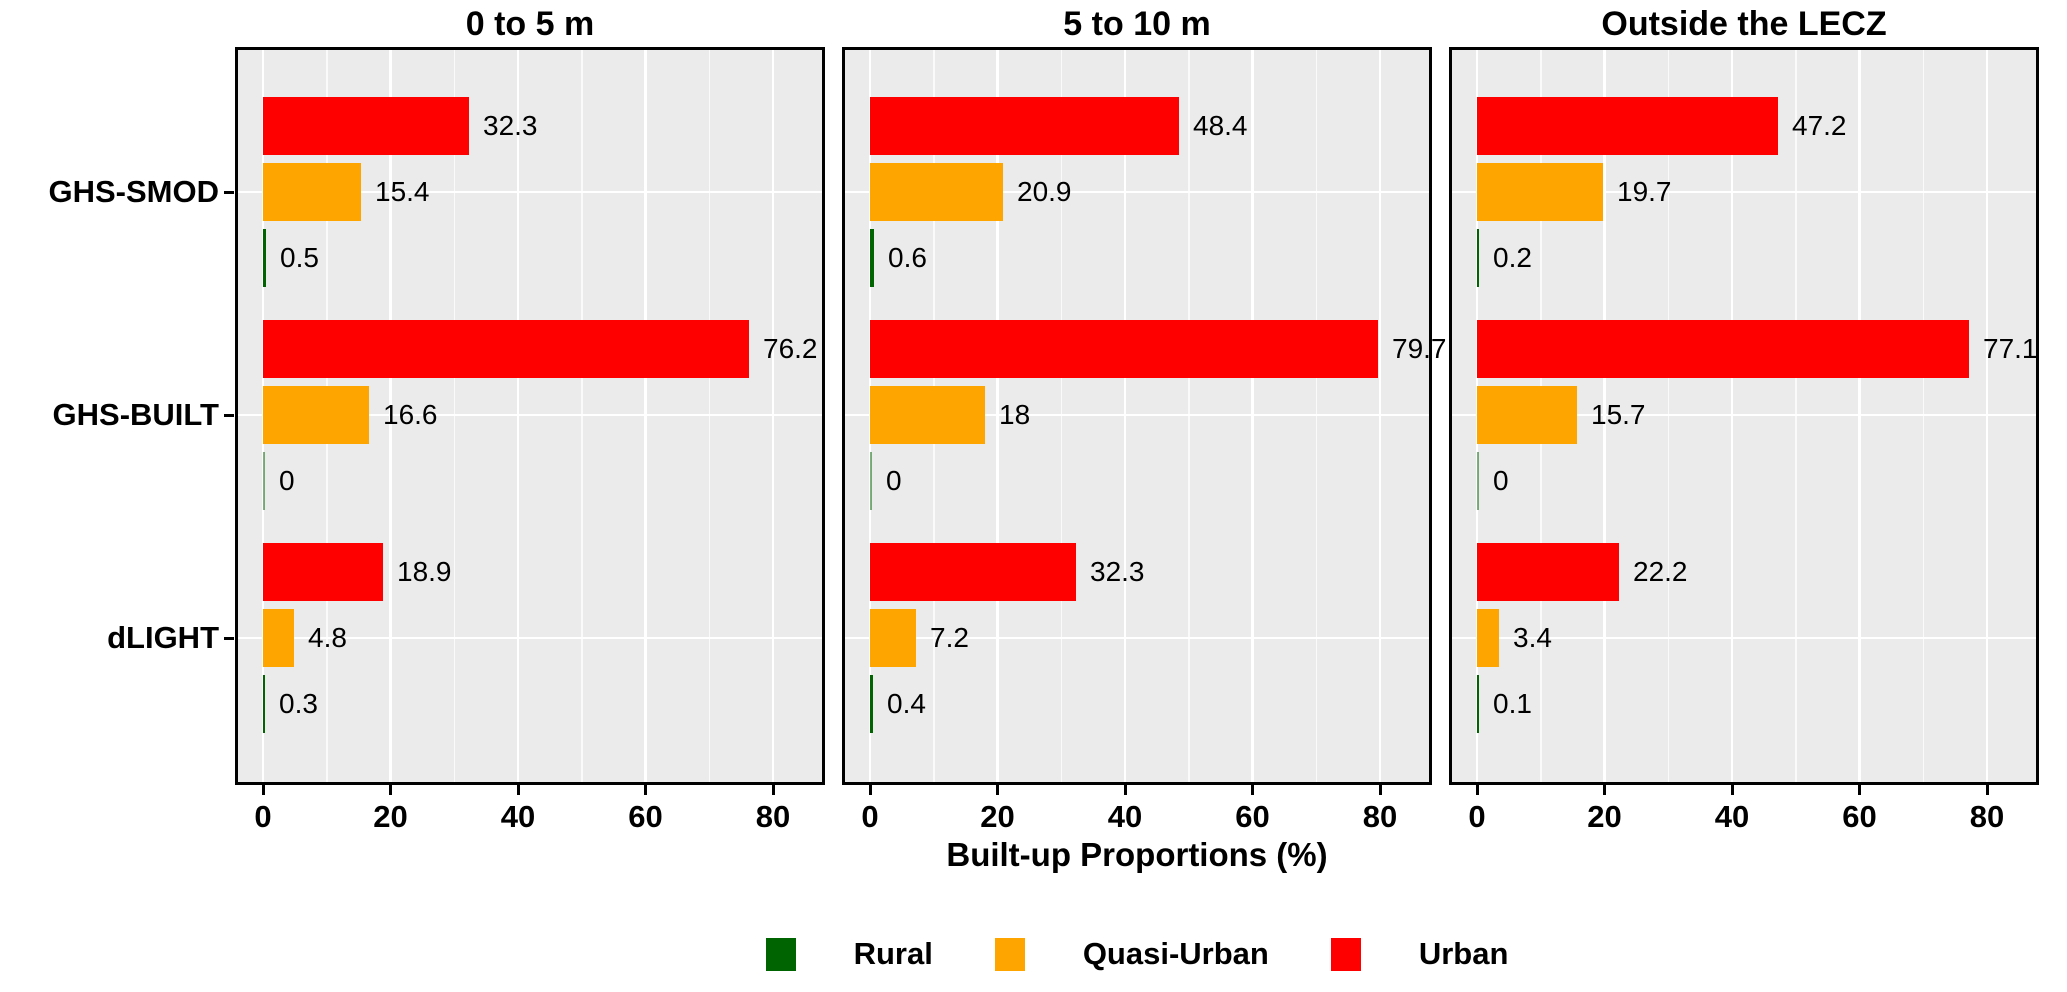  I want to click on bar-value-label: 15.7, so click(1618, 414).